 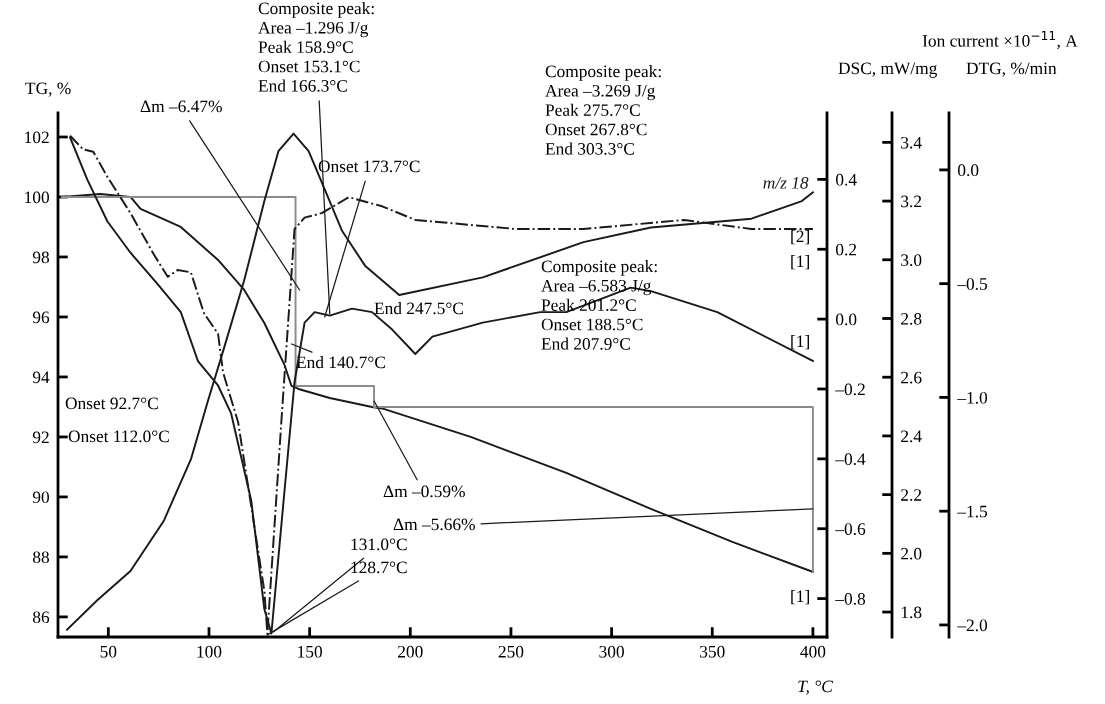 I want to click on x-tick-label: 200, so click(x=410, y=651).